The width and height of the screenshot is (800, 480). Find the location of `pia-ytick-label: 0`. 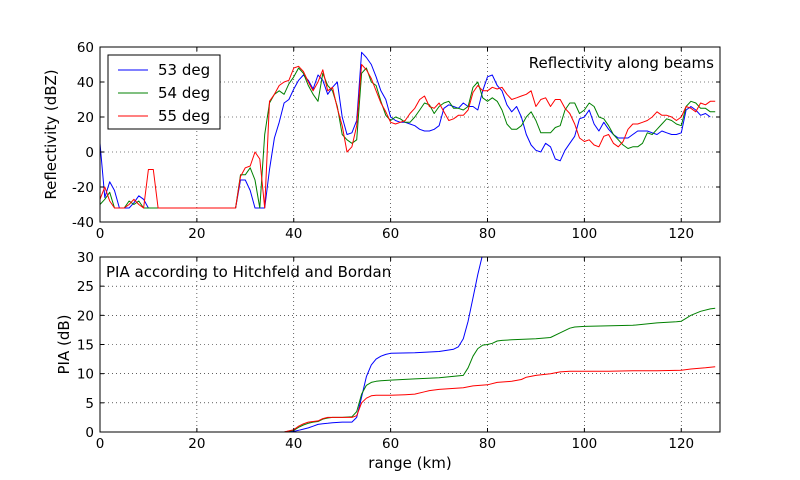

pia-ytick-label: 0 is located at coordinates (89, 433).